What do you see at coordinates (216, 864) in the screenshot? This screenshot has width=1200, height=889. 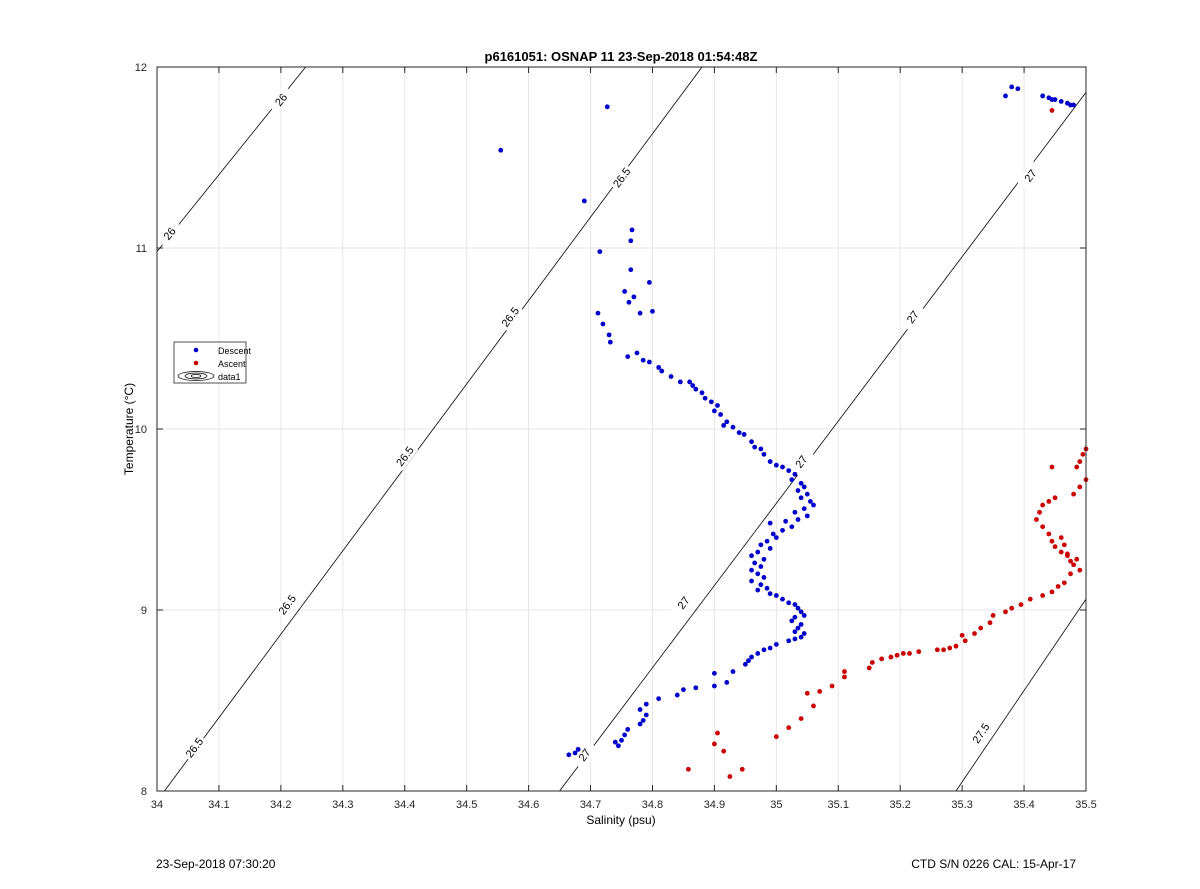 I see `footer-timestamp: 23-Sep-2018 07:30:20` at bounding box center [216, 864].